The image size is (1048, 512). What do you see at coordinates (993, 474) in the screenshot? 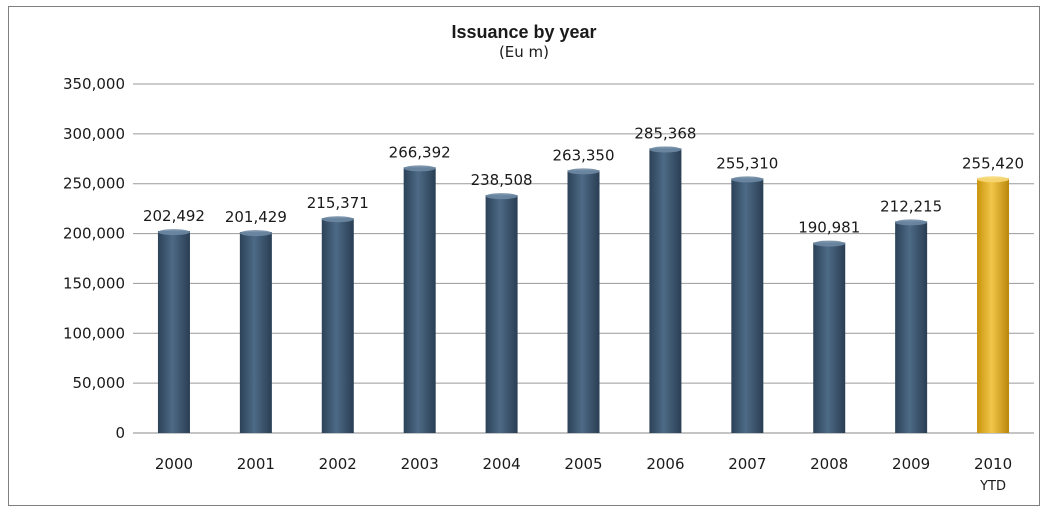
I see `x-tick-label: 2010 YTD` at bounding box center [993, 474].